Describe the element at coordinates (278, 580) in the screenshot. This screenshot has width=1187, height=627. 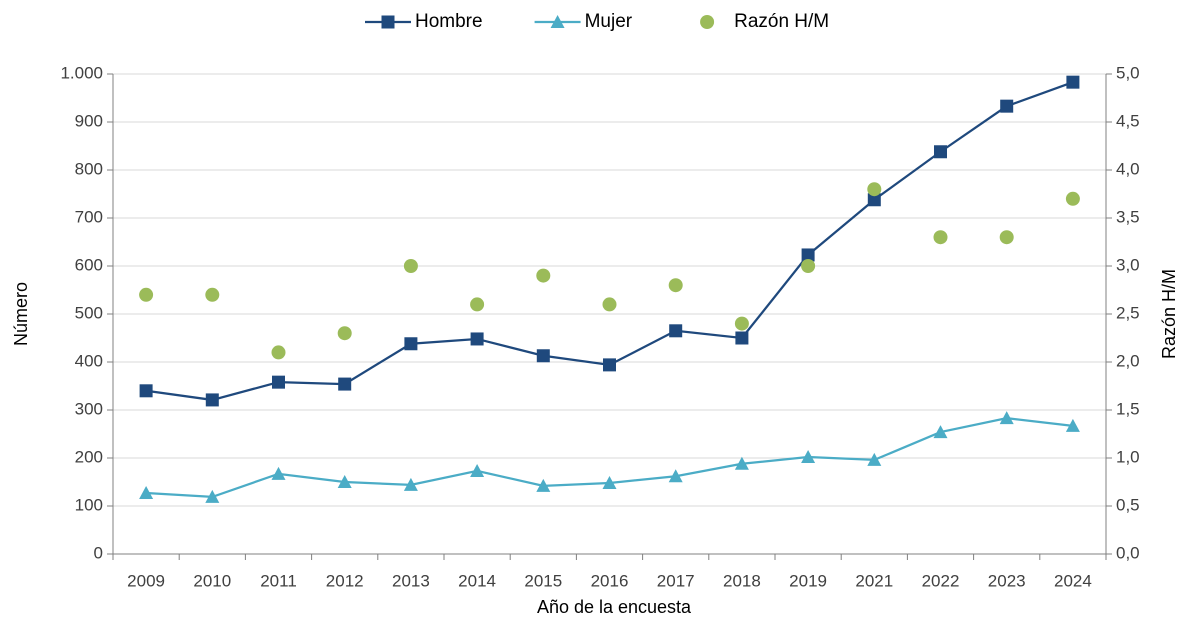
I see `x-tick-label: 2011` at that location.